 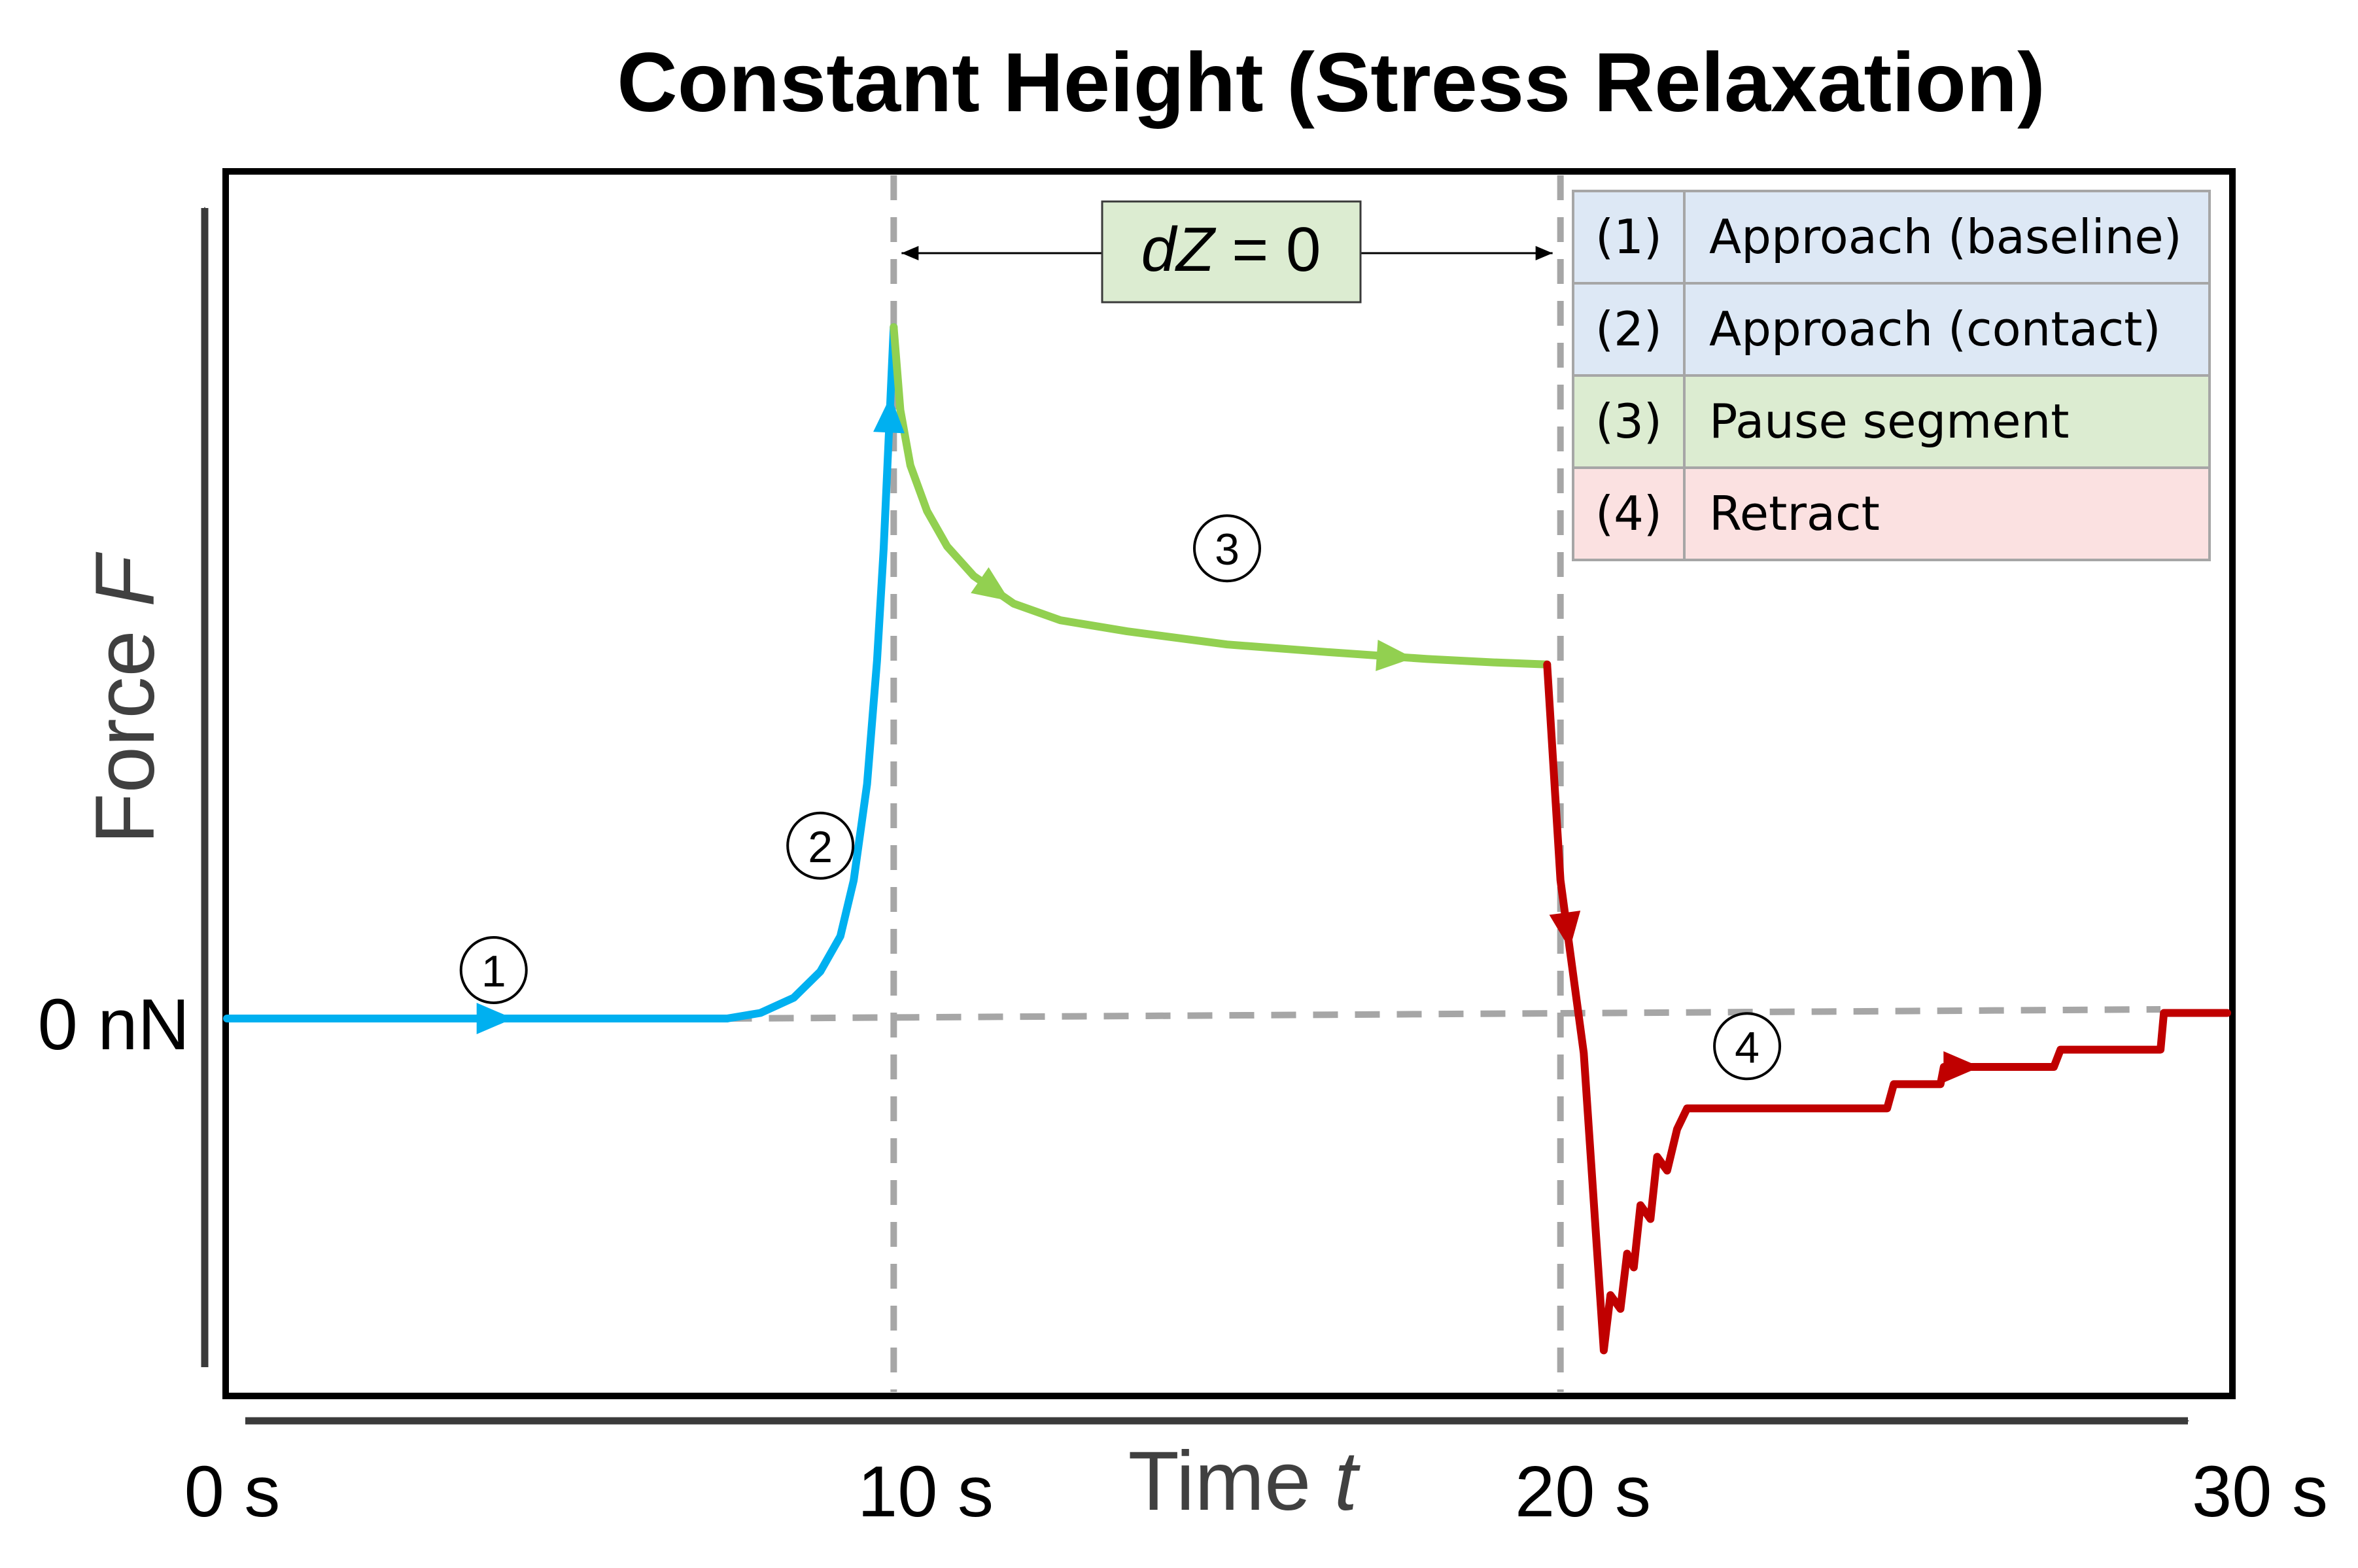 I want to click on segment-marker-label: 3, so click(x=1227, y=549).